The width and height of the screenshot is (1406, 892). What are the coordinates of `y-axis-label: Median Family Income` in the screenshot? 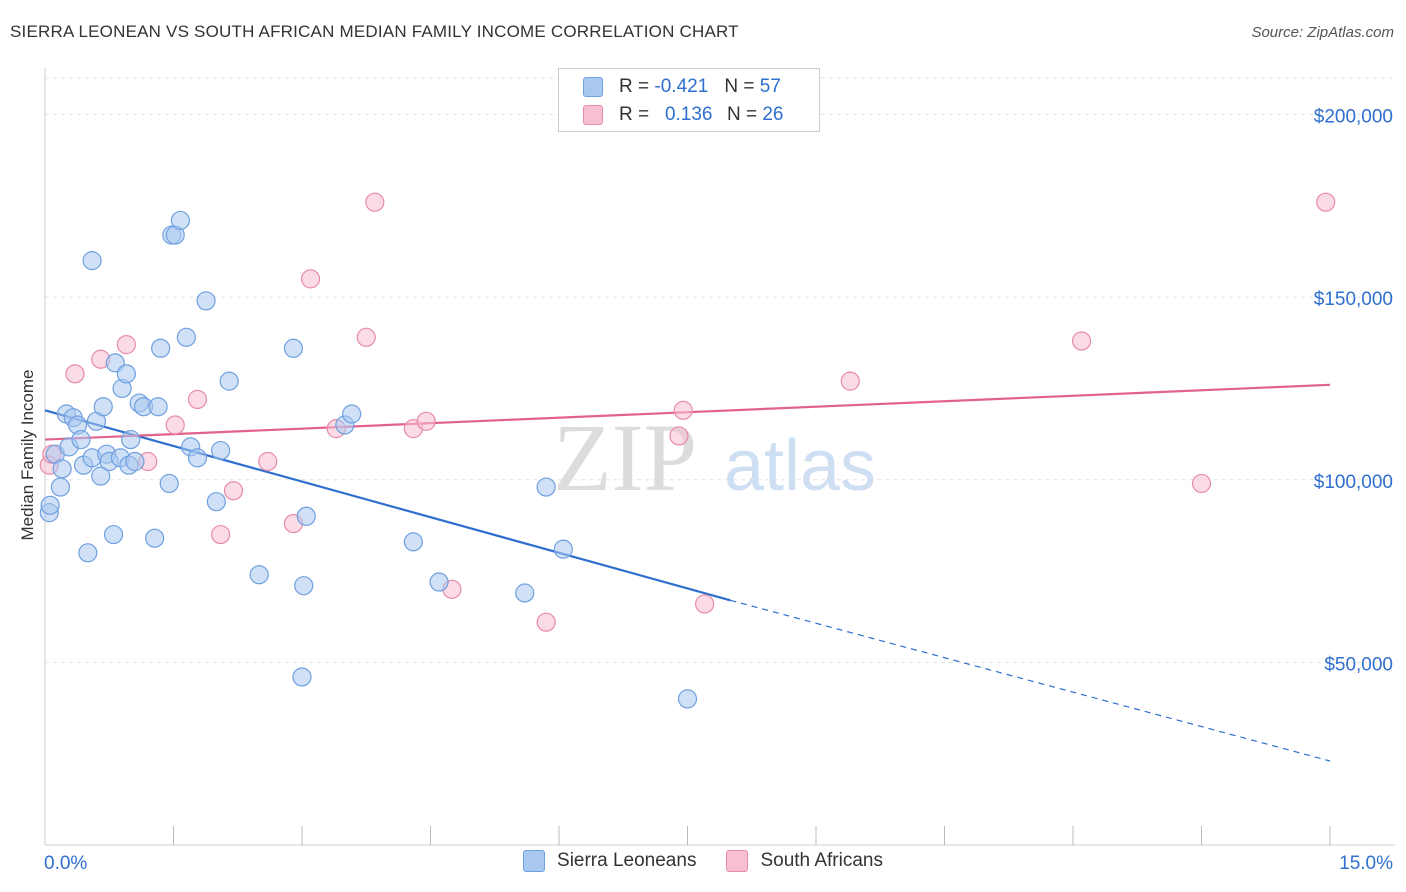 It's located at (27, 454).